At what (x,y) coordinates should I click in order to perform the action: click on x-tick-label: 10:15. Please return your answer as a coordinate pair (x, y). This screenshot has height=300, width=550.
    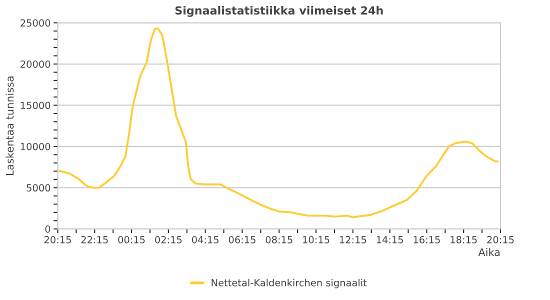
    Looking at the image, I should click on (316, 240).